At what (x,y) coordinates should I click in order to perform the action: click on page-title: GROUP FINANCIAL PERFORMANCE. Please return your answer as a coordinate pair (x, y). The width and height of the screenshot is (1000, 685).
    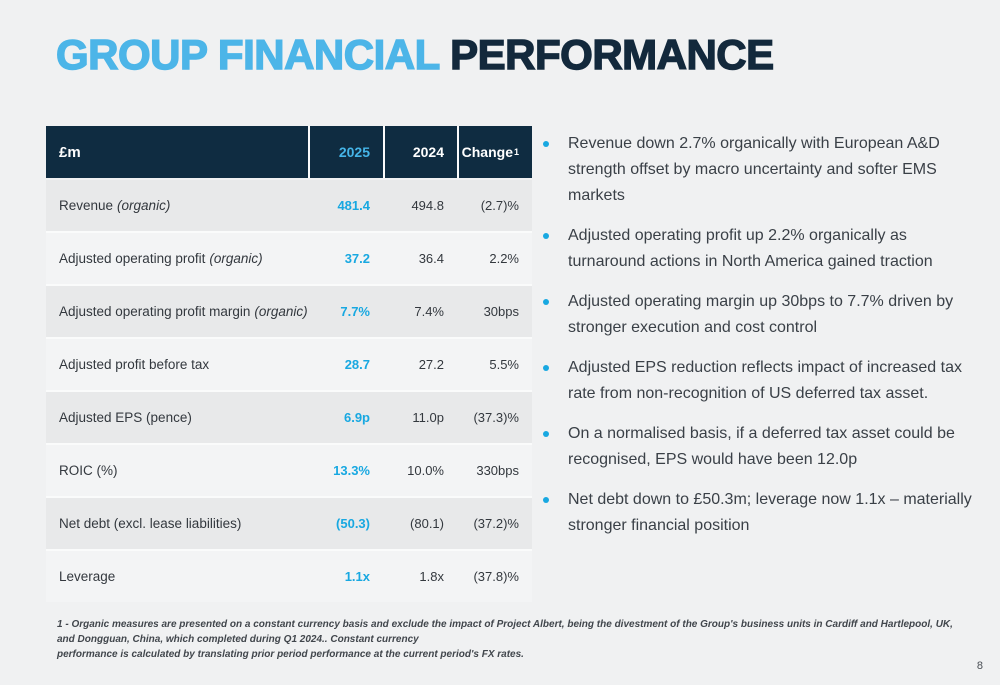
    Looking at the image, I should click on (415, 54).